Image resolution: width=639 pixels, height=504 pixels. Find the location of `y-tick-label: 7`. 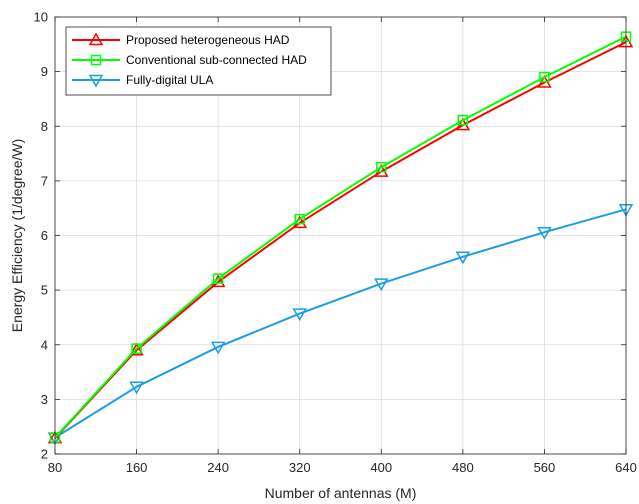

y-tick-label: 7 is located at coordinates (44, 180).